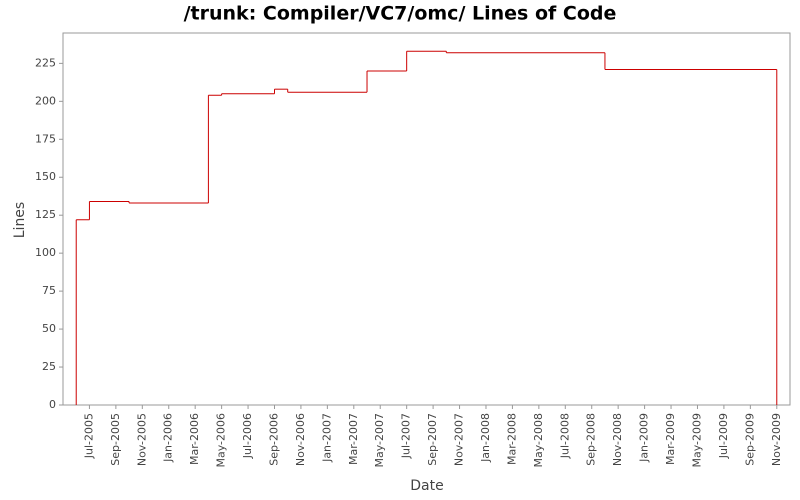 This screenshot has width=800, height=500. I want to click on x-tick-label: Mar-2009, so click(670, 439).